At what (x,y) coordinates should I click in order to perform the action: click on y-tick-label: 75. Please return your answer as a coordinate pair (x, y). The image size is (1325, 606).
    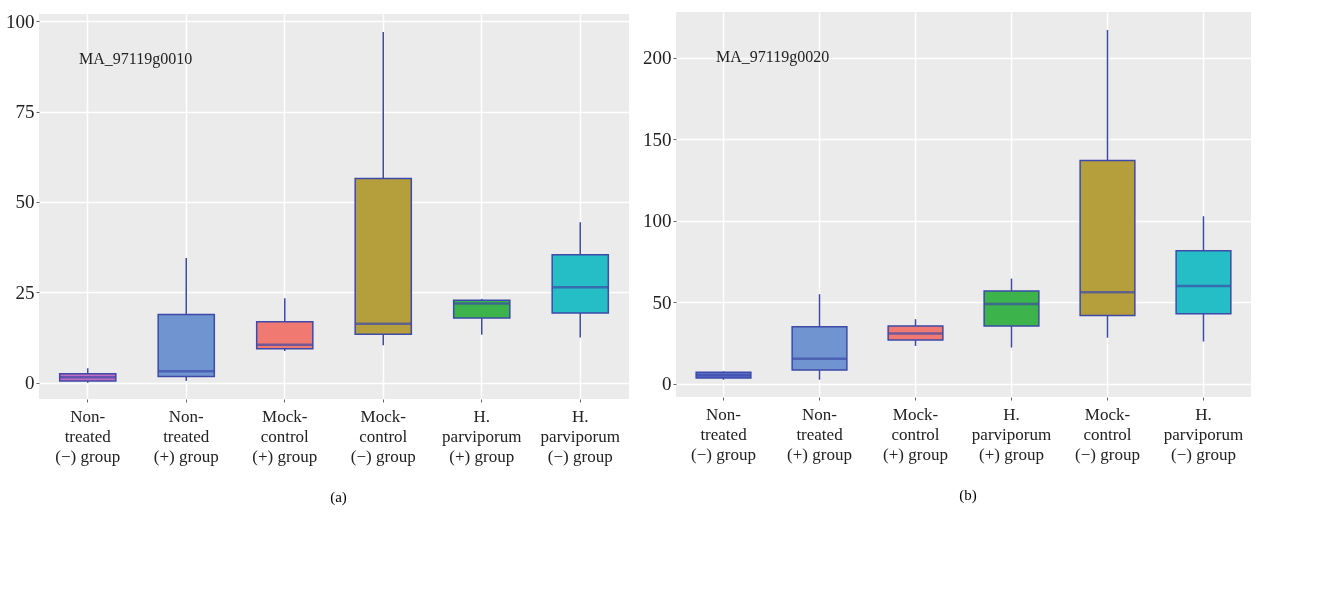
    Looking at the image, I should click on (25, 112).